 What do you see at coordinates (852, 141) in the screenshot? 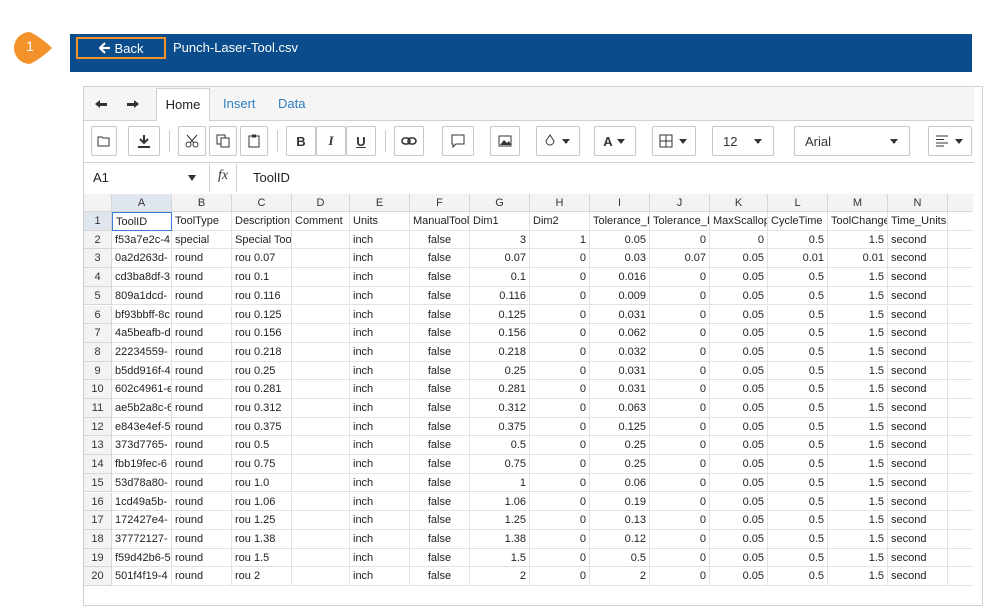
I see `font-select: Arial` at bounding box center [852, 141].